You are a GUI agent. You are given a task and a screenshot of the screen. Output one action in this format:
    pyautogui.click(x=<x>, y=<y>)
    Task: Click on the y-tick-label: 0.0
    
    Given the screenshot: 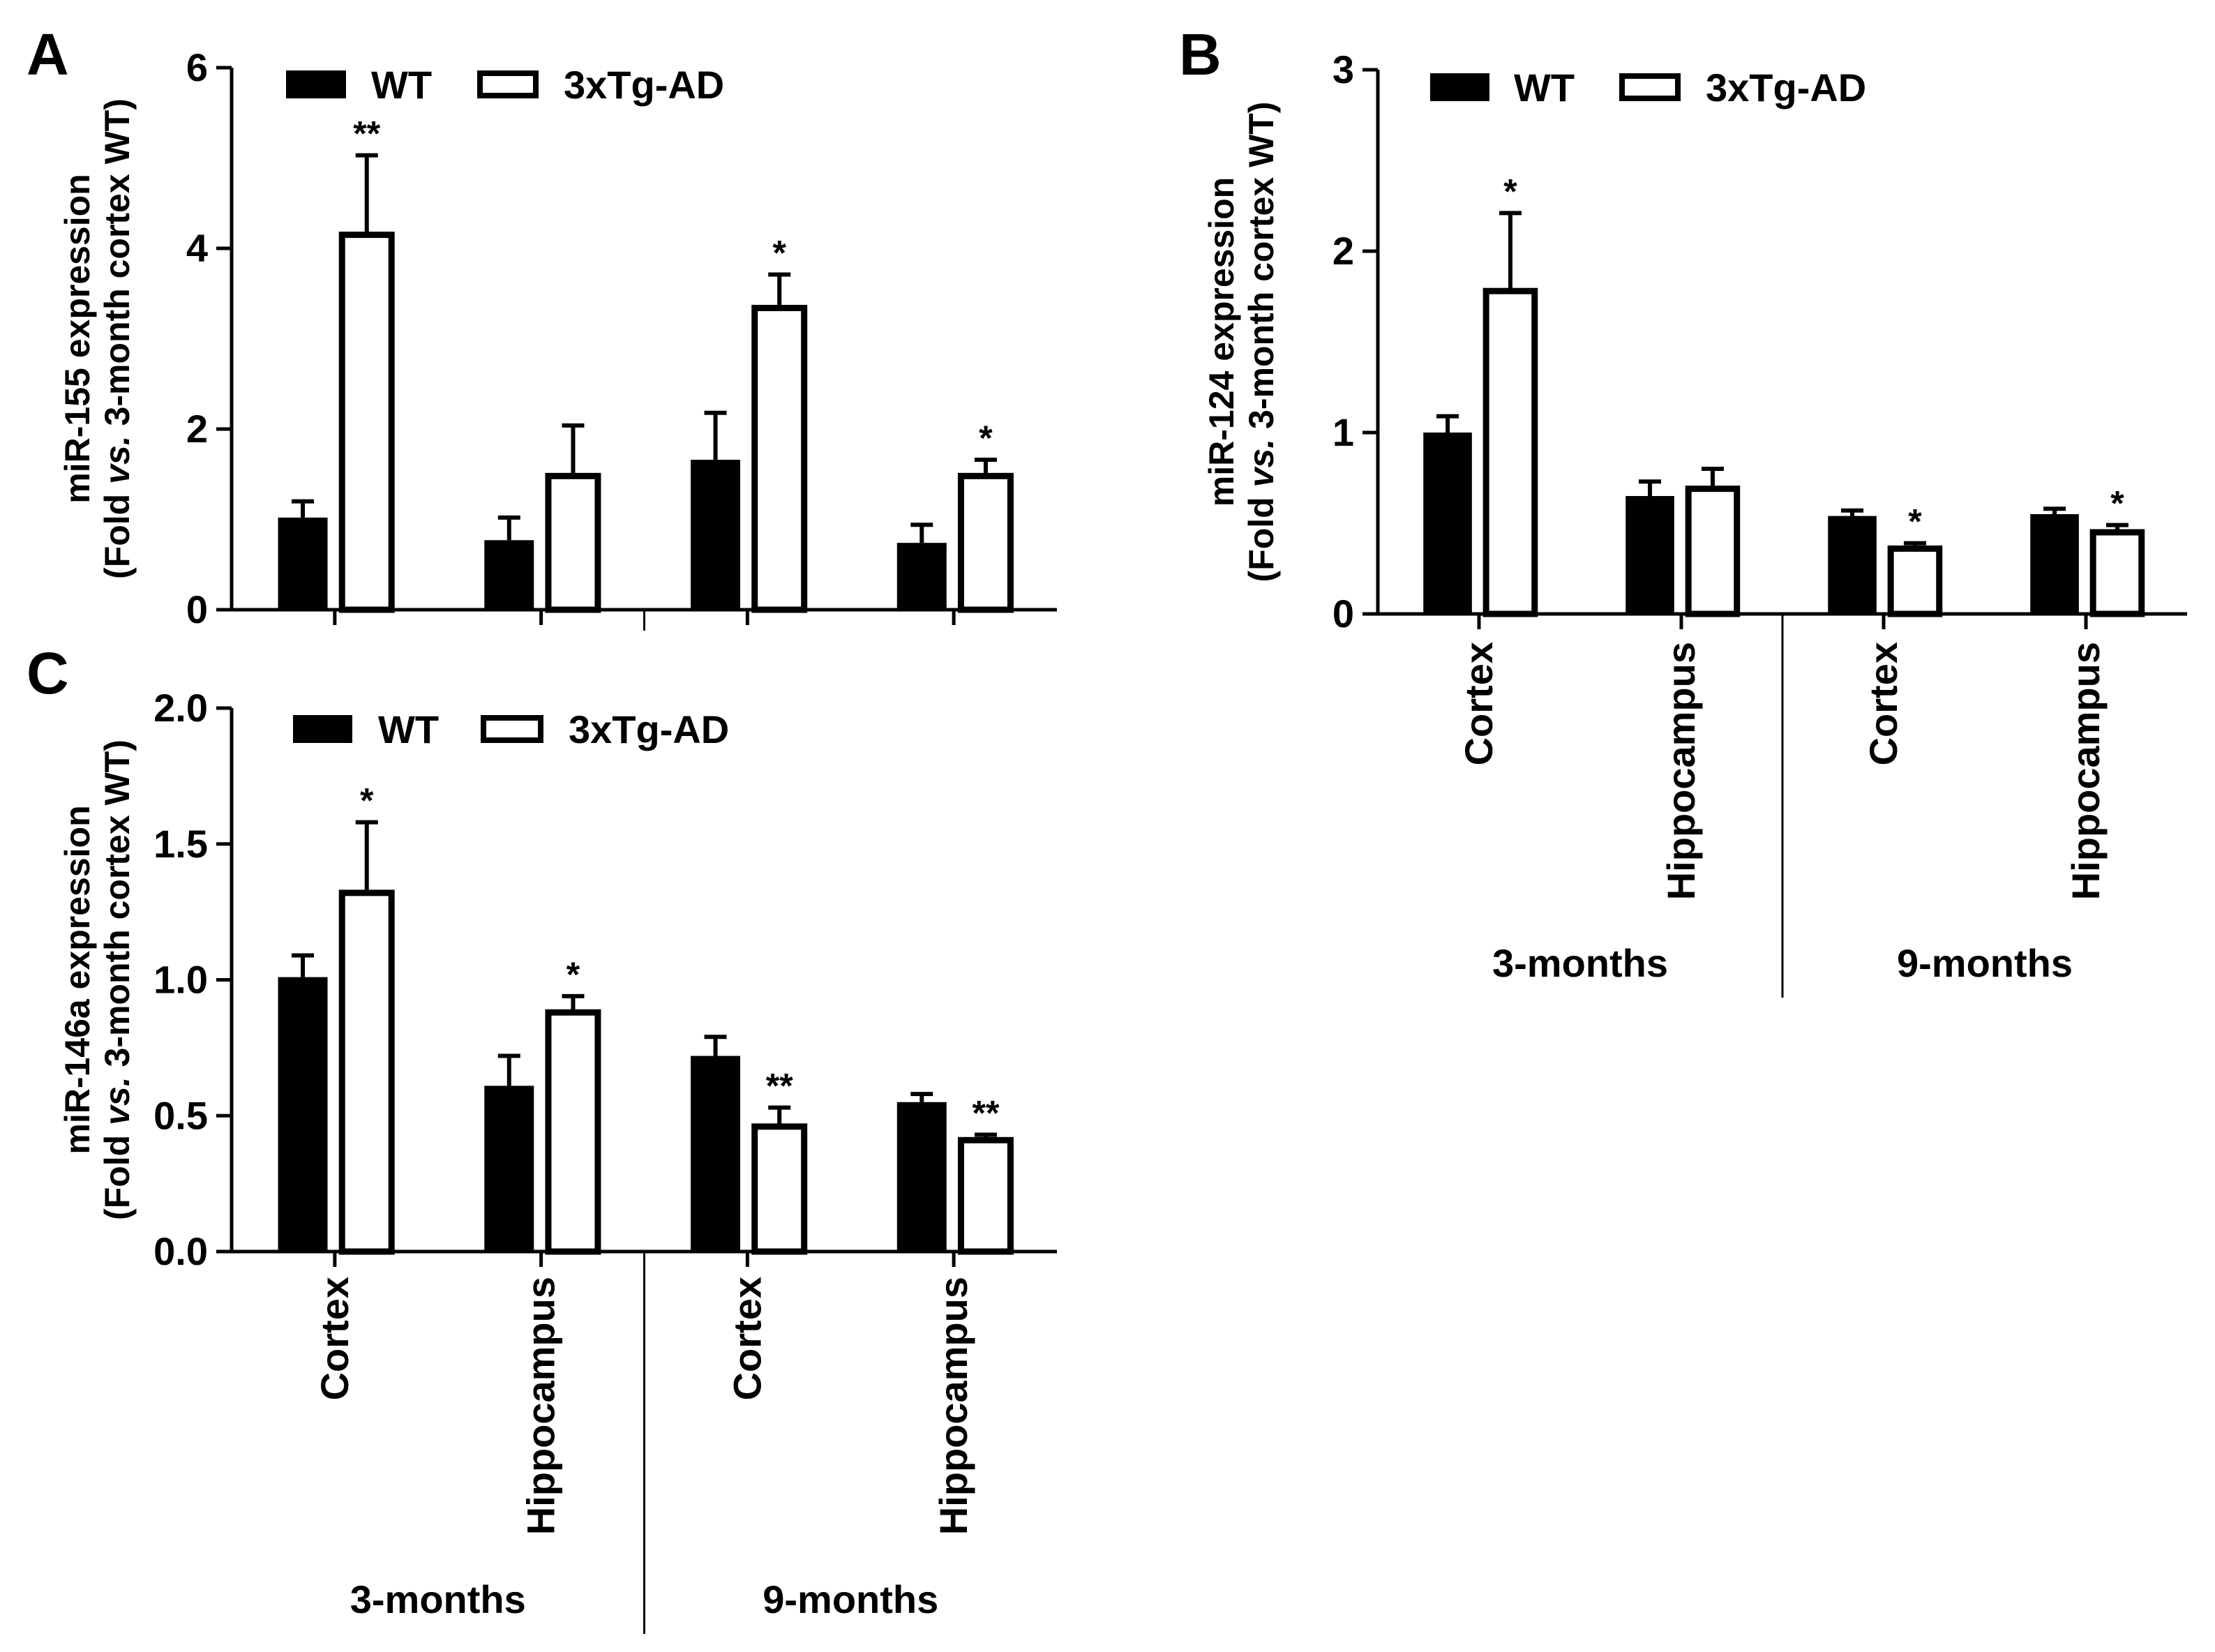 What is the action you would take?
    pyautogui.click(x=180, y=1251)
    